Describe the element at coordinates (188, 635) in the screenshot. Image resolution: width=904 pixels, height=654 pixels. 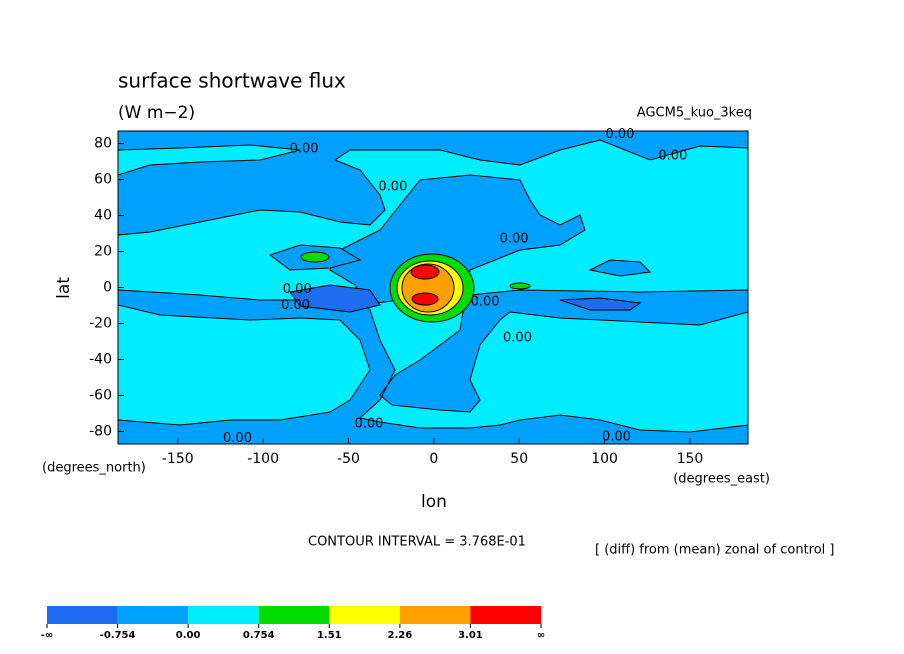
I see `colorbar-label: 0.00` at that location.